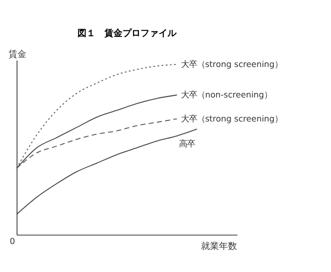 The width and height of the screenshot is (331, 272). Describe the element at coordinates (226, 95) in the screenshot. I see `series-label: 大卒（non-screening）` at that location.